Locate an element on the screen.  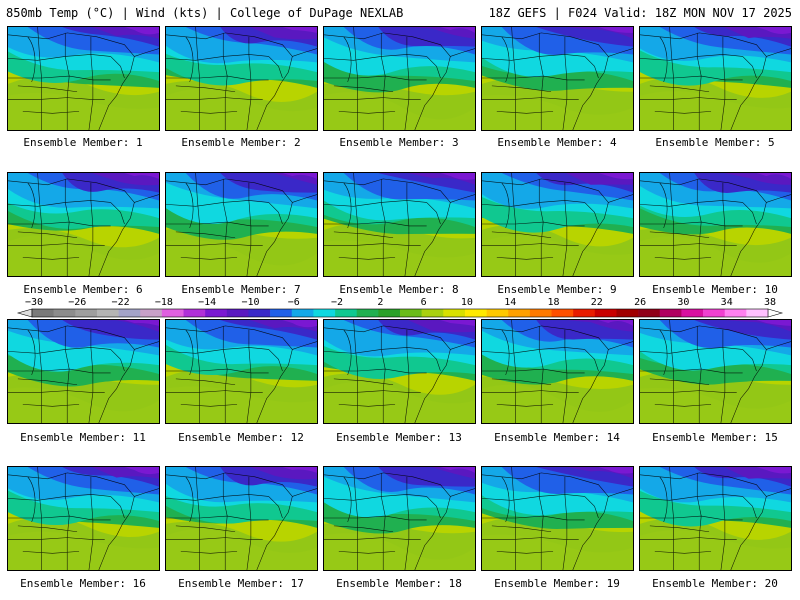
ensemble-member-label: Ensemble Member: 2 is located at coordinates (241, 142).